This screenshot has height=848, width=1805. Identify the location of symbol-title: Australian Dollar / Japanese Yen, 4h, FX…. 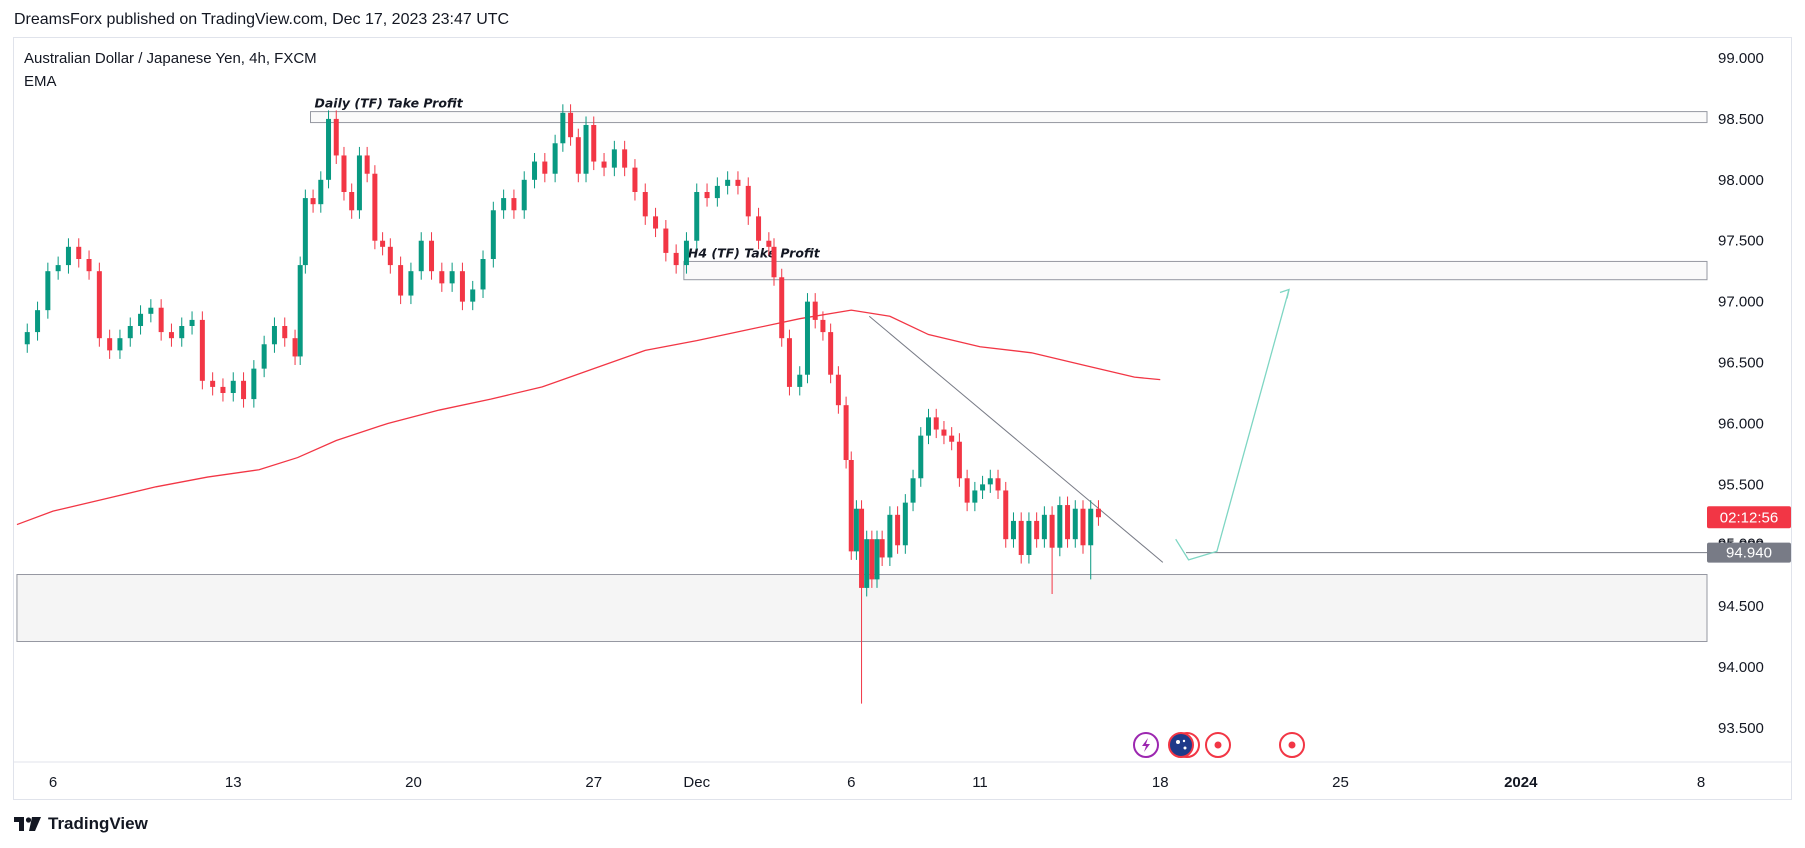
(170, 58).